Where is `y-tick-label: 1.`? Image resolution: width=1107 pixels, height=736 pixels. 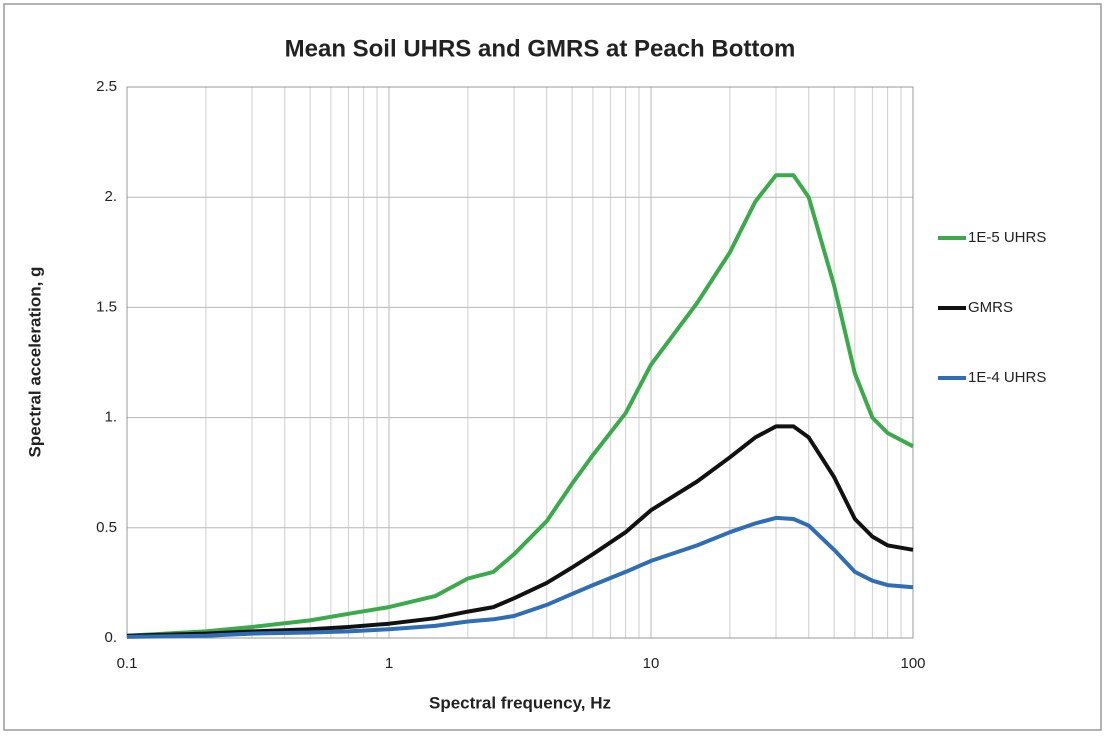
y-tick-label: 1. is located at coordinates (110, 417).